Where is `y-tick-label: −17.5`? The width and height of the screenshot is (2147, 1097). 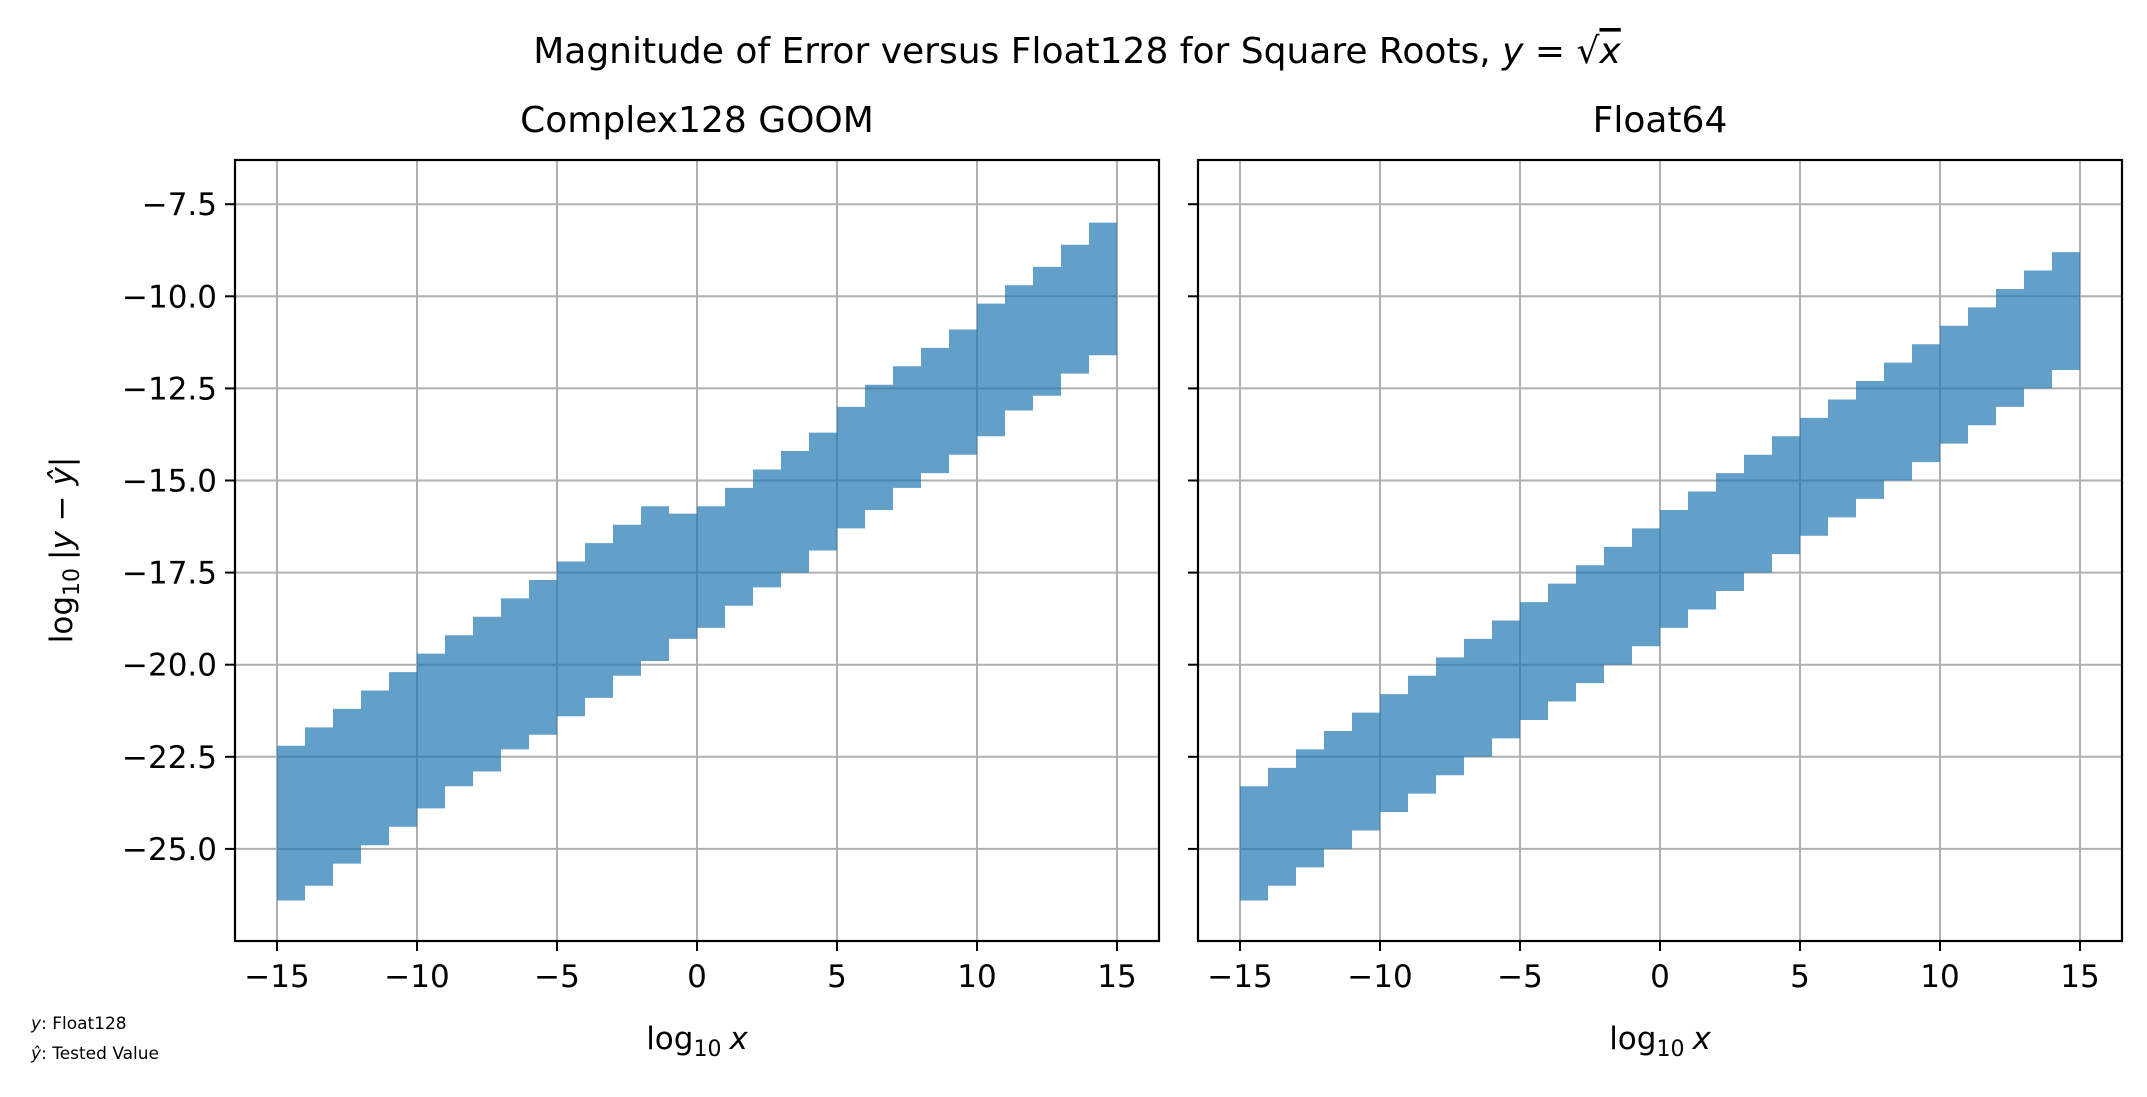
y-tick-label: −17.5 is located at coordinates (169, 574).